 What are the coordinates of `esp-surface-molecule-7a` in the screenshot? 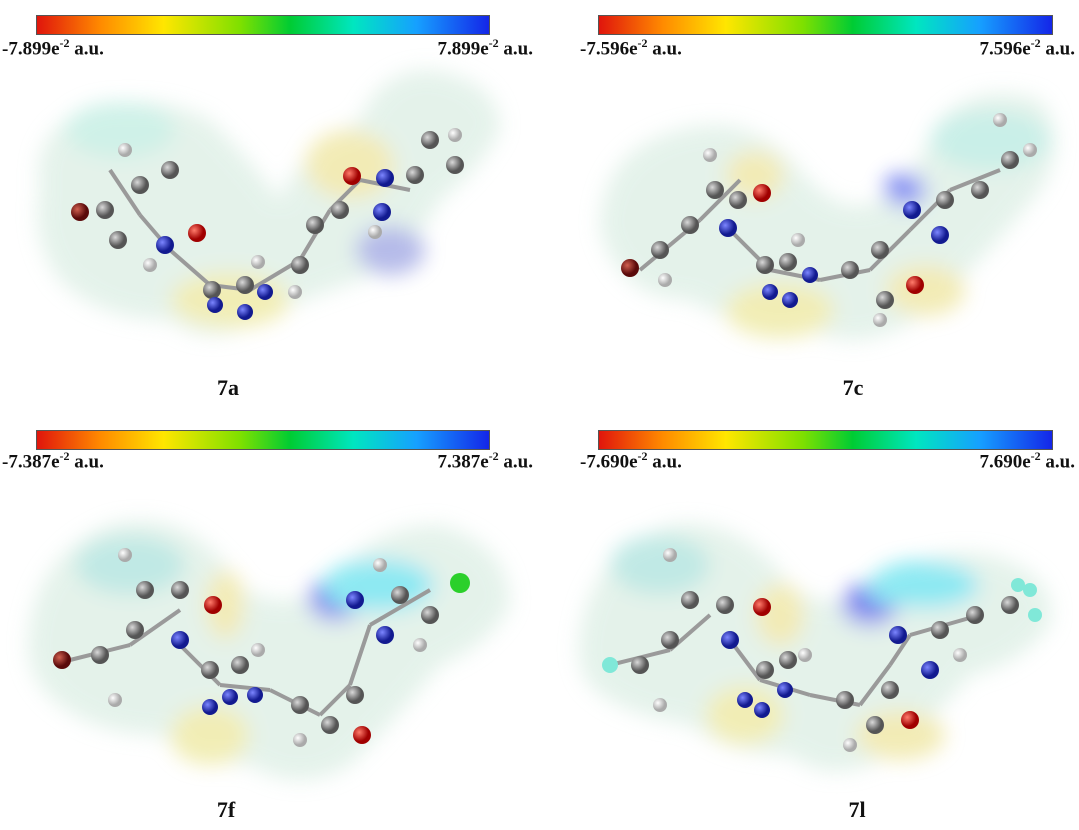 It's located at (268, 202).